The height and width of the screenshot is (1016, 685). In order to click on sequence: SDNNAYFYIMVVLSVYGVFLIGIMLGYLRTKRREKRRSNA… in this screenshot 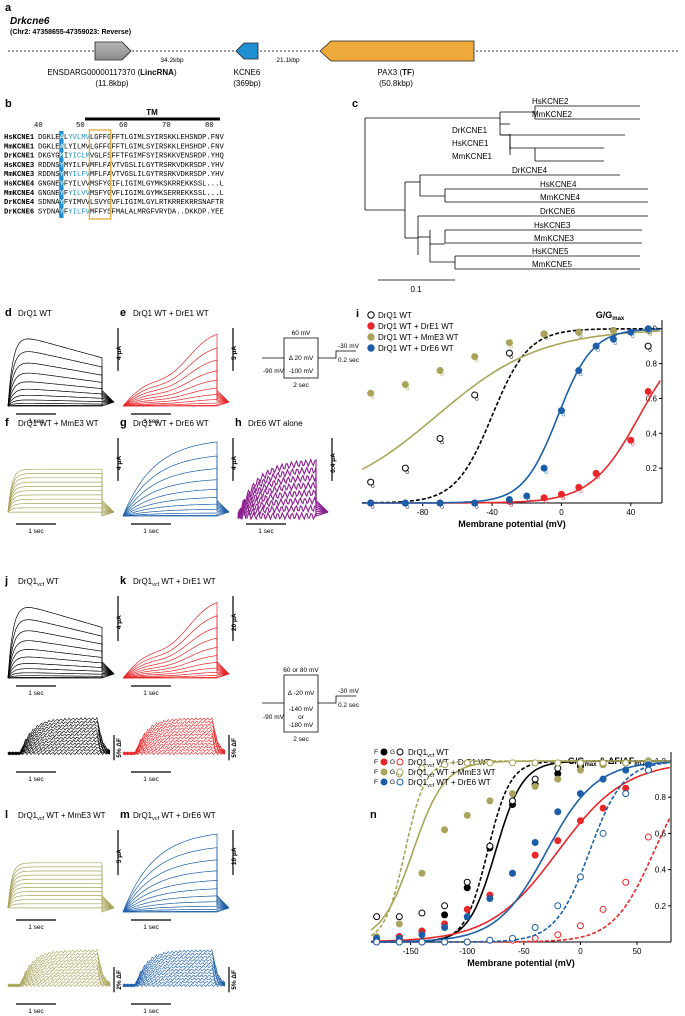, I will do `click(131, 203)`.